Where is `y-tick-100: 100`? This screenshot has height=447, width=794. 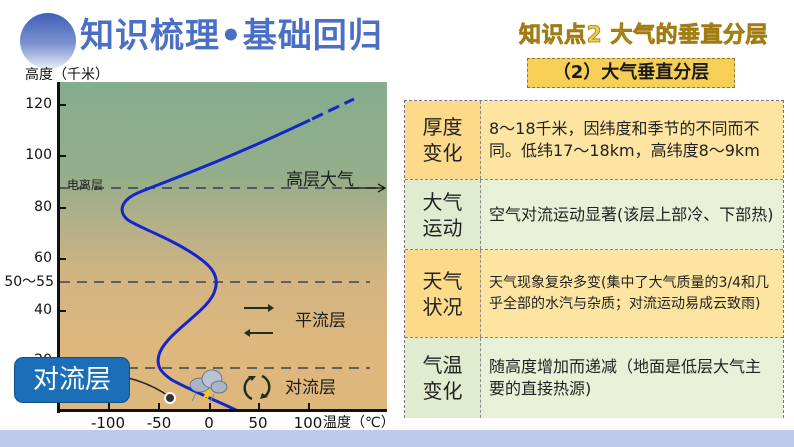
y-tick-100: 100 is located at coordinates (38, 155).